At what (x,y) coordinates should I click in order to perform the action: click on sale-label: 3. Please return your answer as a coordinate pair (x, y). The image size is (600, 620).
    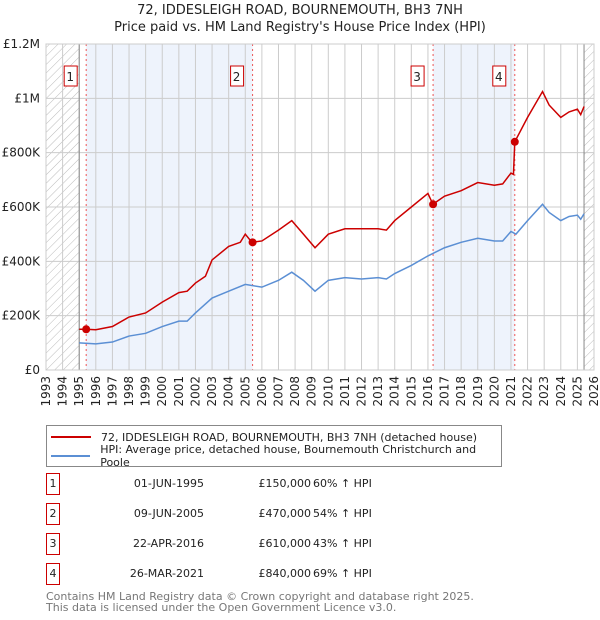
    Looking at the image, I should click on (417, 77).